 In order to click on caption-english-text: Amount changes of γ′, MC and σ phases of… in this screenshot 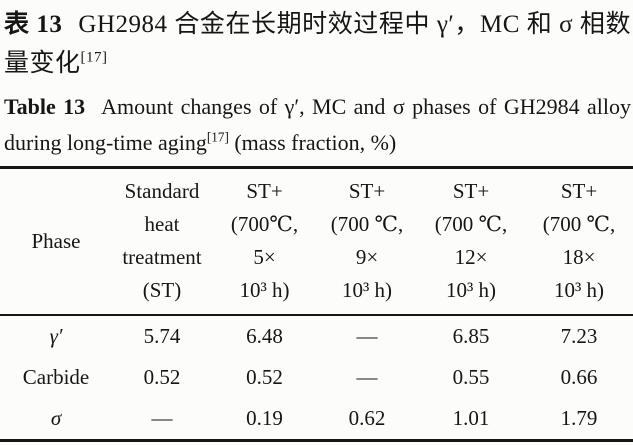, I will do `click(317, 124)`.